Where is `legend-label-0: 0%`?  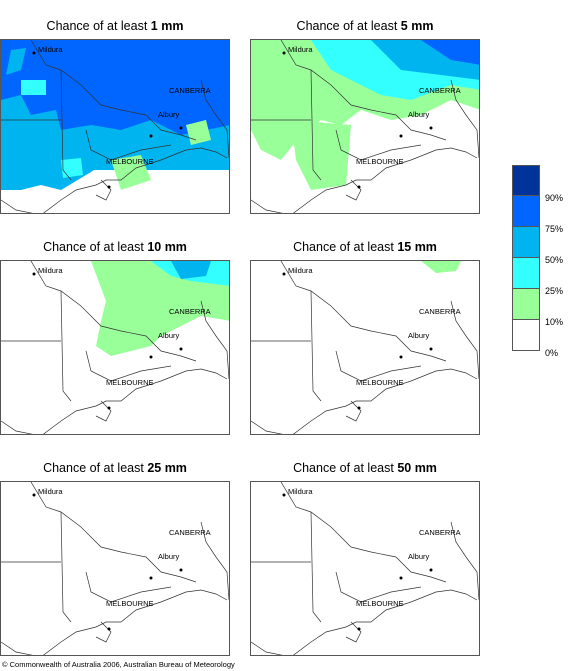
legend-label-0: 0% is located at coordinates (552, 353).